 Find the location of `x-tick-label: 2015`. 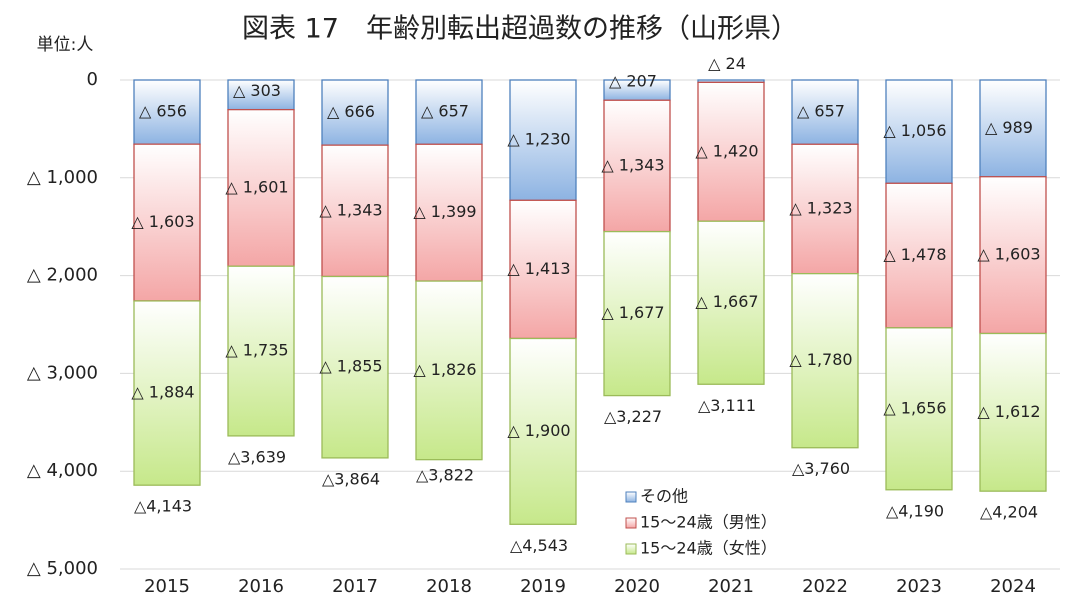

x-tick-label: 2015 is located at coordinates (167, 586).